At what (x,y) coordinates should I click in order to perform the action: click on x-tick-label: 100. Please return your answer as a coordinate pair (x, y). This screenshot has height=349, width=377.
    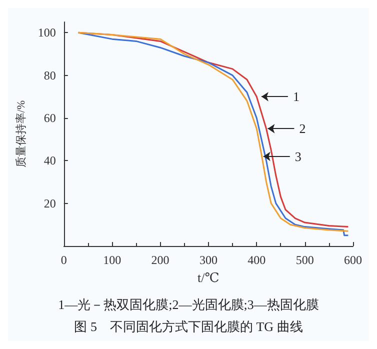
    Looking at the image, I should click on (112, 260).